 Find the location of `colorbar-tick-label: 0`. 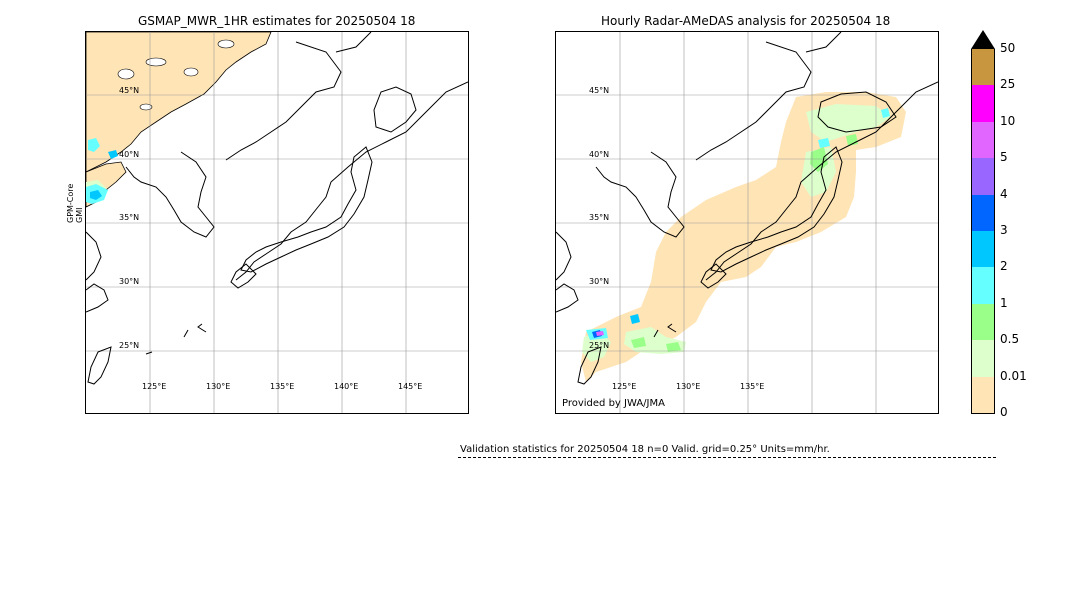

colorbar-tick-label: 0 is located at coordinates (1004, 412).